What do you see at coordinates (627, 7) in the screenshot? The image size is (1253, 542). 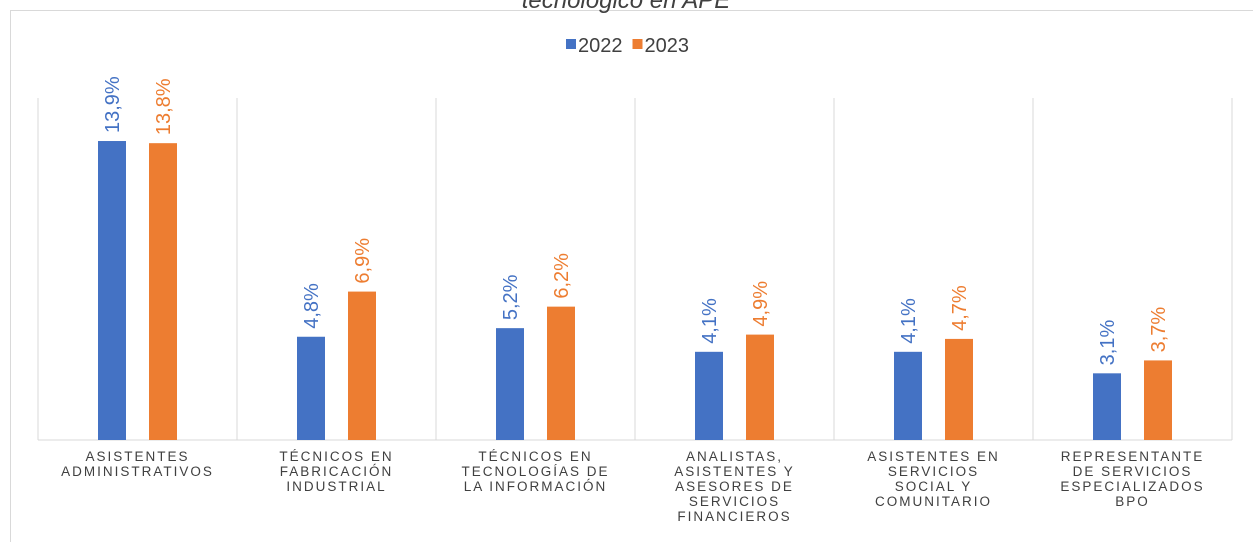 I see `chart-title: tecnológico en APE` at bounding box center [627, 7].